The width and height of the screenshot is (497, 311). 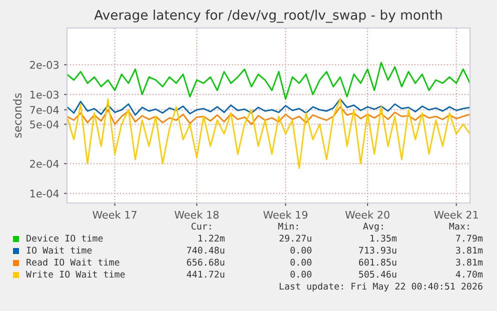 What do you see at coordinates (114, 214) in the screenshot?
I see `x-tick-label: Week 17` at bounding box center [114, 214].